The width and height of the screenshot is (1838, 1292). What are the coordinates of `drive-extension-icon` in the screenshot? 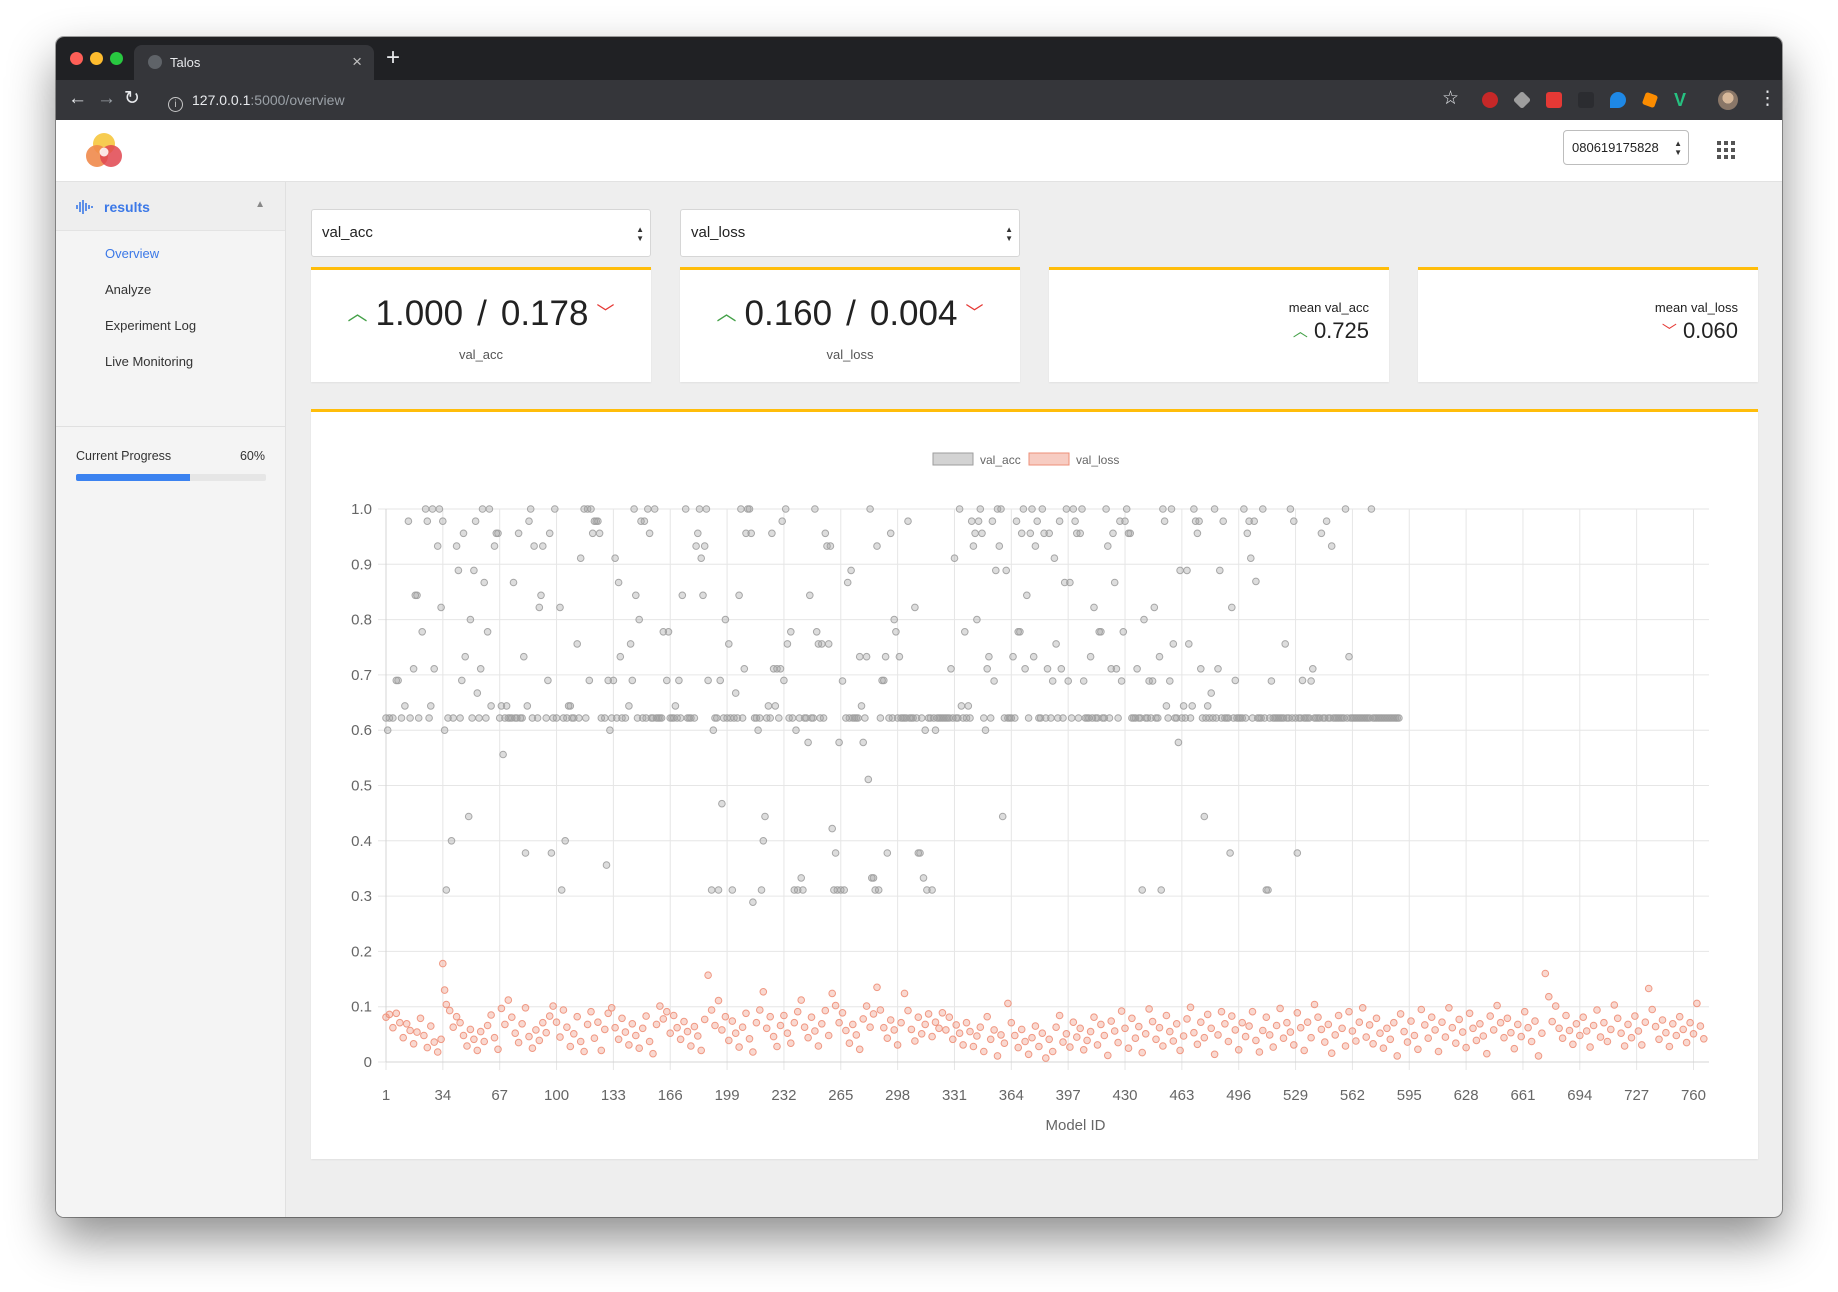 It's located at (1522, 100).